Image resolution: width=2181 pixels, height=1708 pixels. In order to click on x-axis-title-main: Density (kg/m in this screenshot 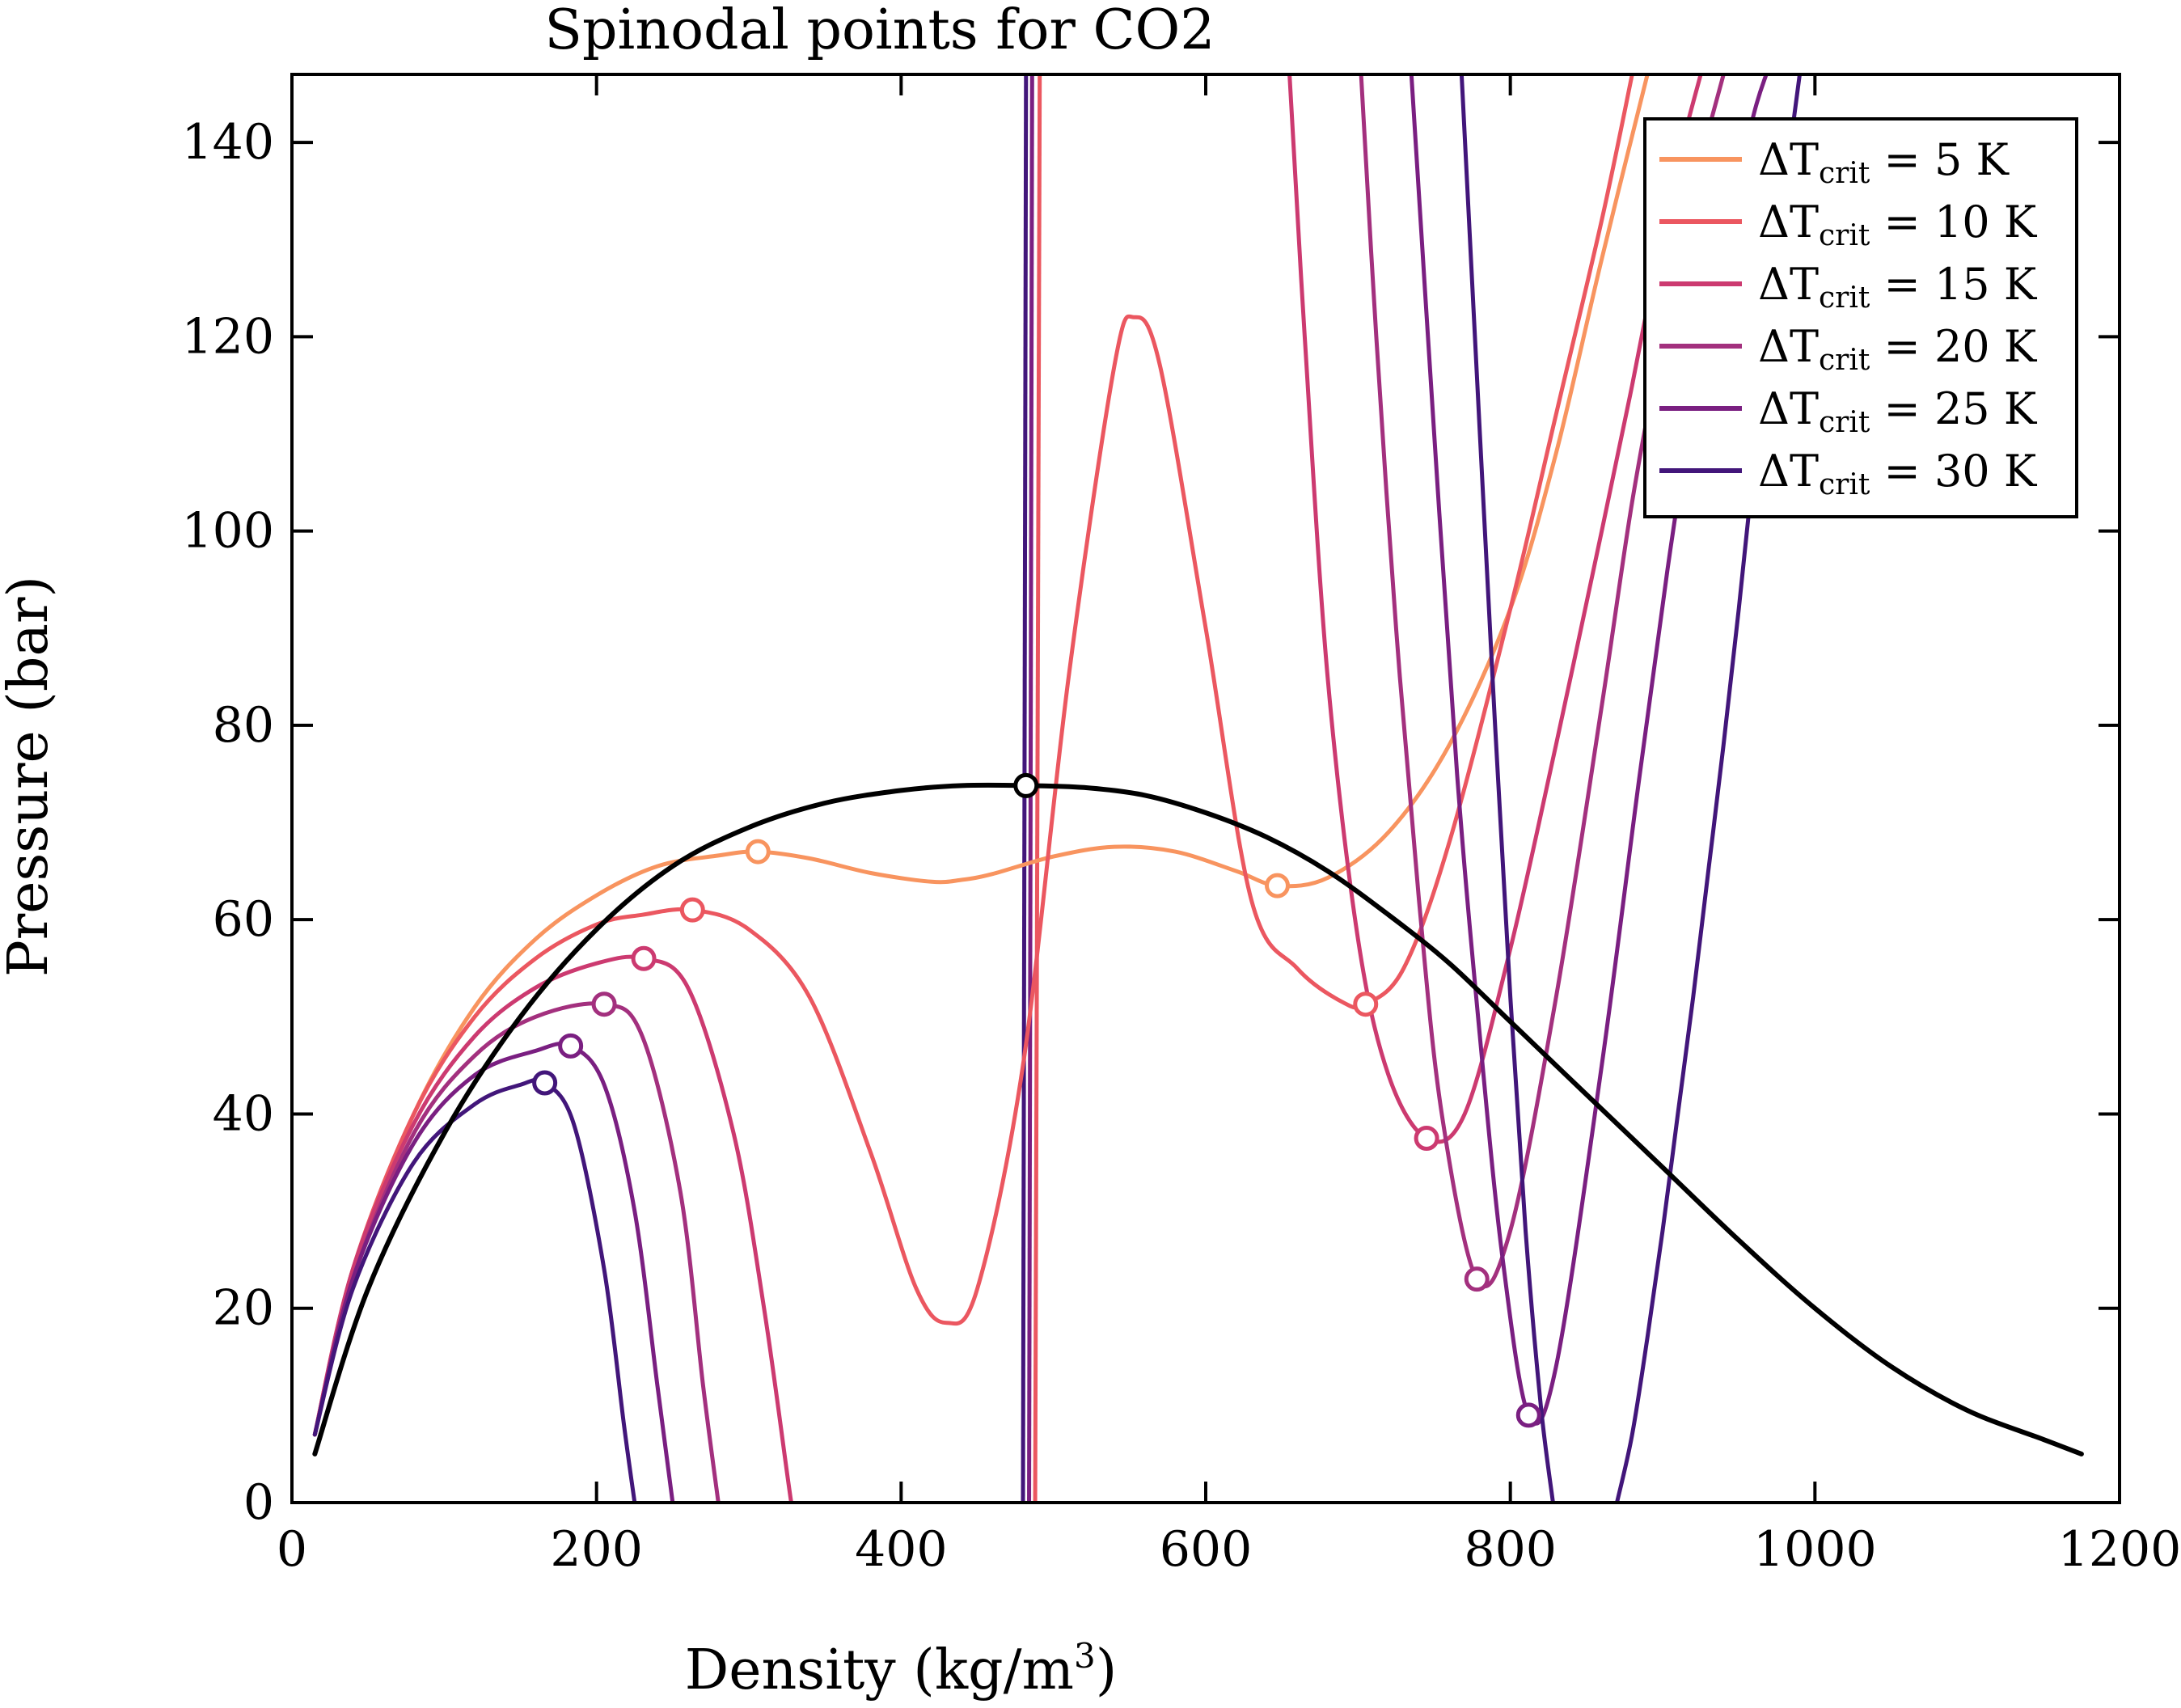, I will do `click(880, 1670)`.